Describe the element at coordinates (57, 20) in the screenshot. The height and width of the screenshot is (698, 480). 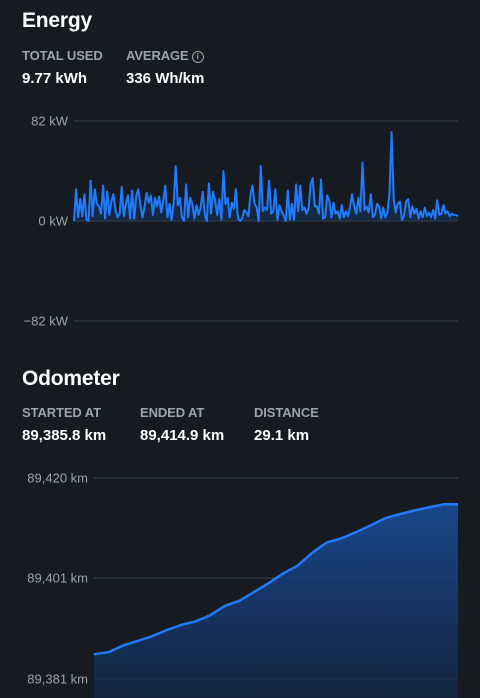
I see `energy-title: Energy` at that location.